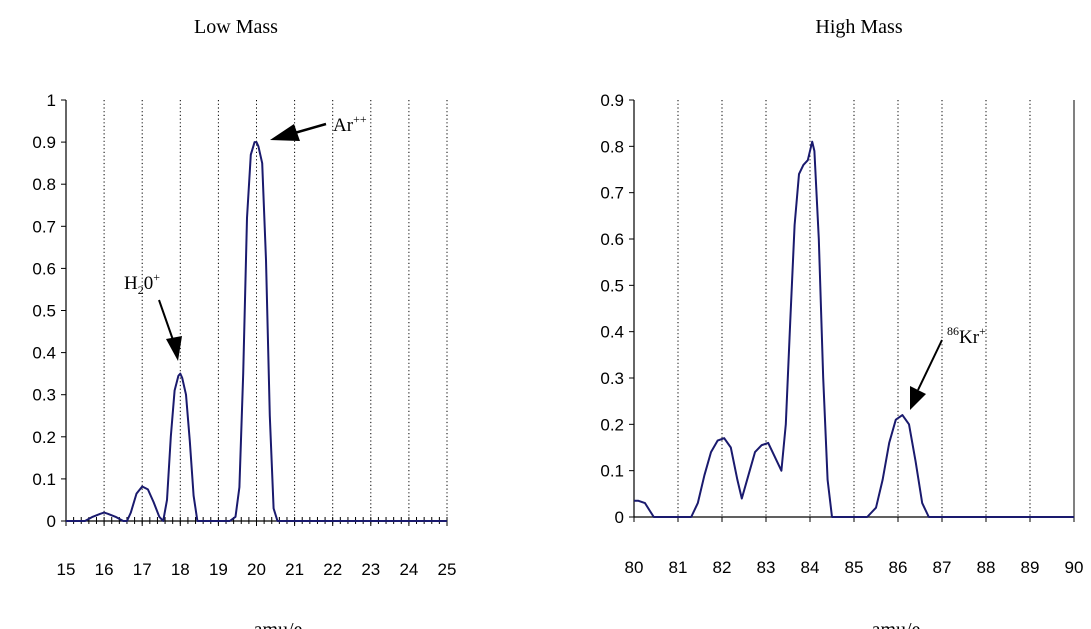 This screenshot has height=629, width=1091. What do you see at coordinates (66, 569) in the screenshot?
I see `low-mass-x-tick-label: 15` at bounding box center [66, 569].